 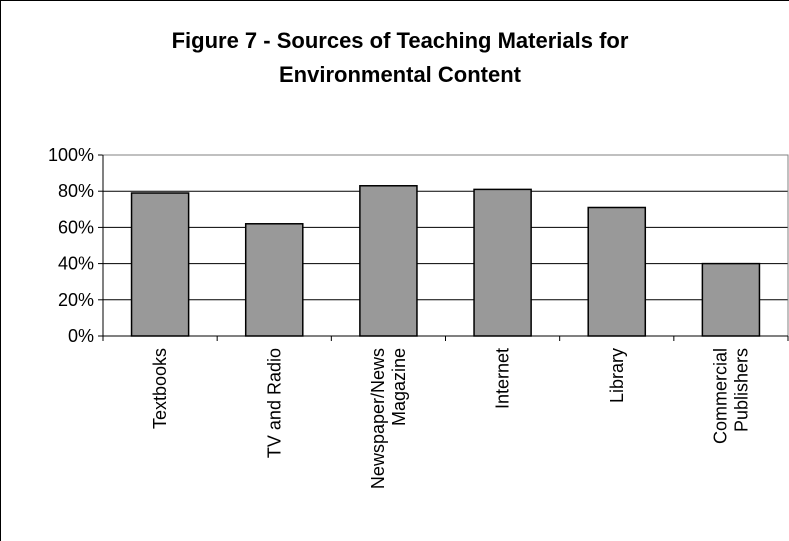 What do you see at coordinates (81, 336) in the screenshot?
I see `y-tick-label: 0%` at bounding box center [81, 336].